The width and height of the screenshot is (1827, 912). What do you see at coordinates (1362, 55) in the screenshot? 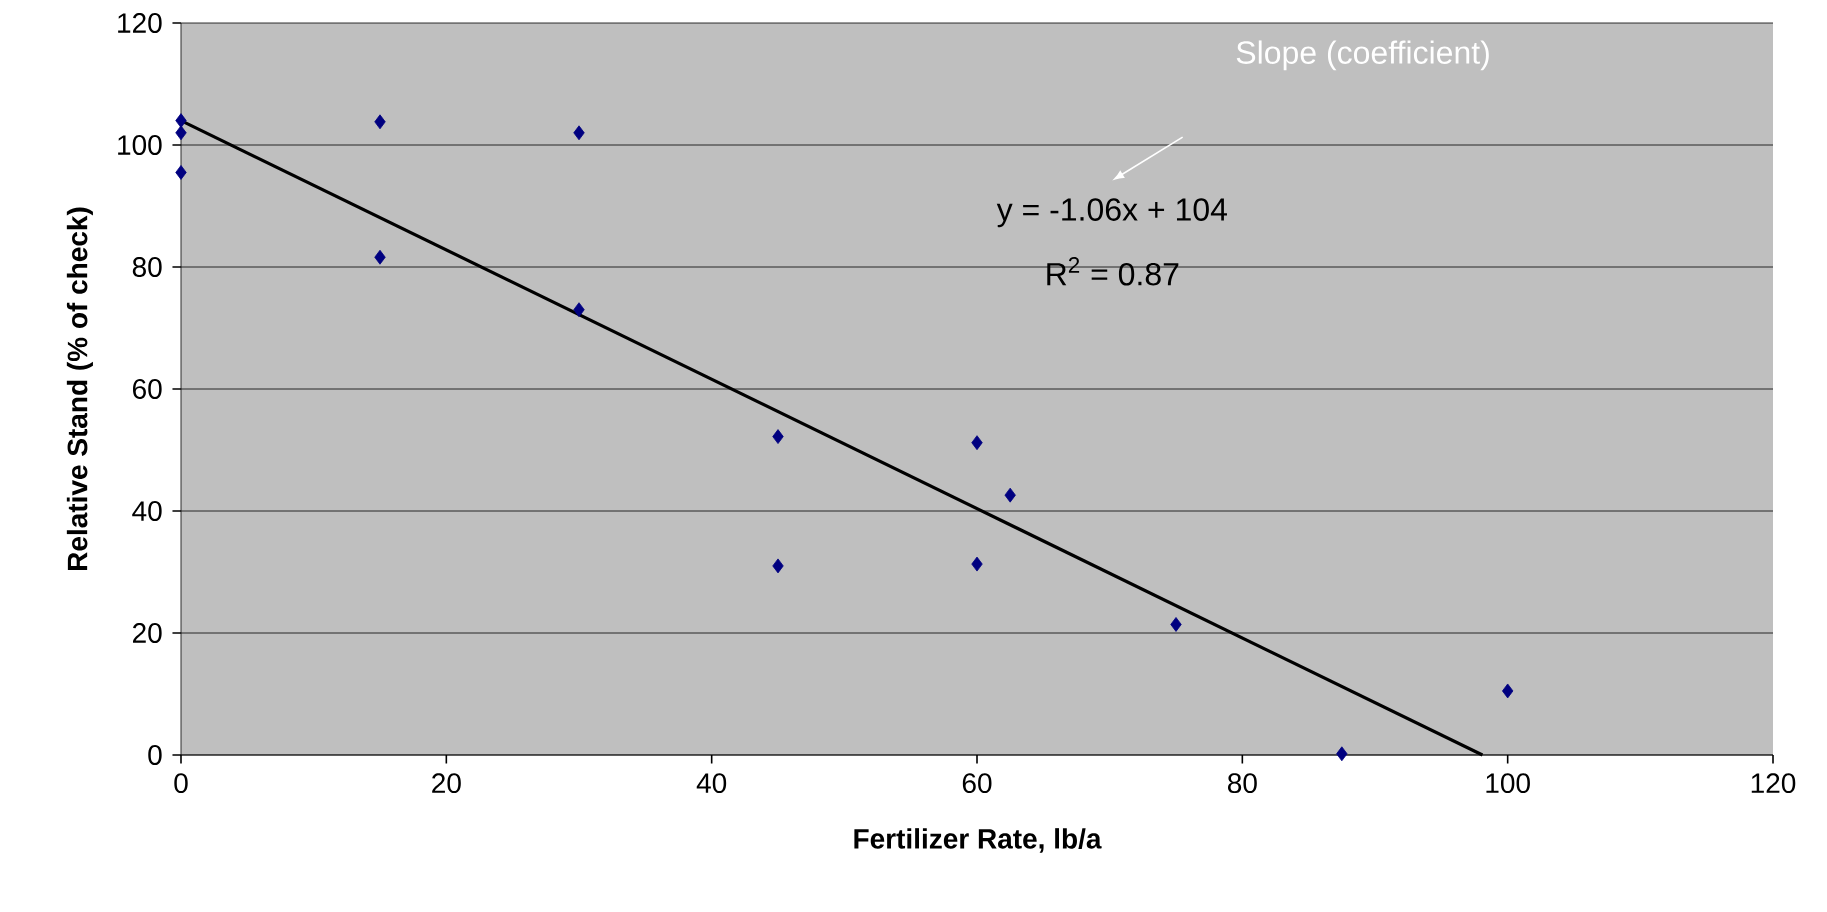
I see `annotation: Slope (coefficient)` at bounding box center [1362, 55].